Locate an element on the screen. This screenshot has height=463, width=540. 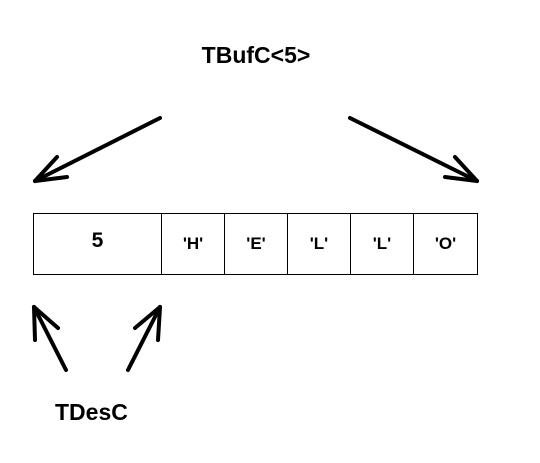
char-cell-o: 'O' is located at coordinates (445, 244).